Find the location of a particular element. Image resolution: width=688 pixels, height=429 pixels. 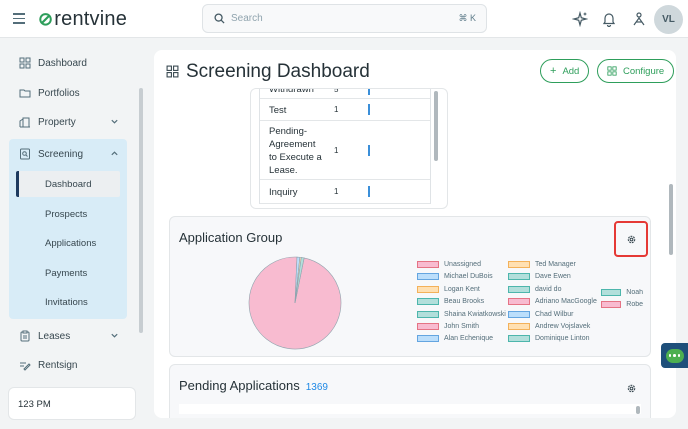

table-row: Withdrawn 5 is located at coordinates (345, 94).